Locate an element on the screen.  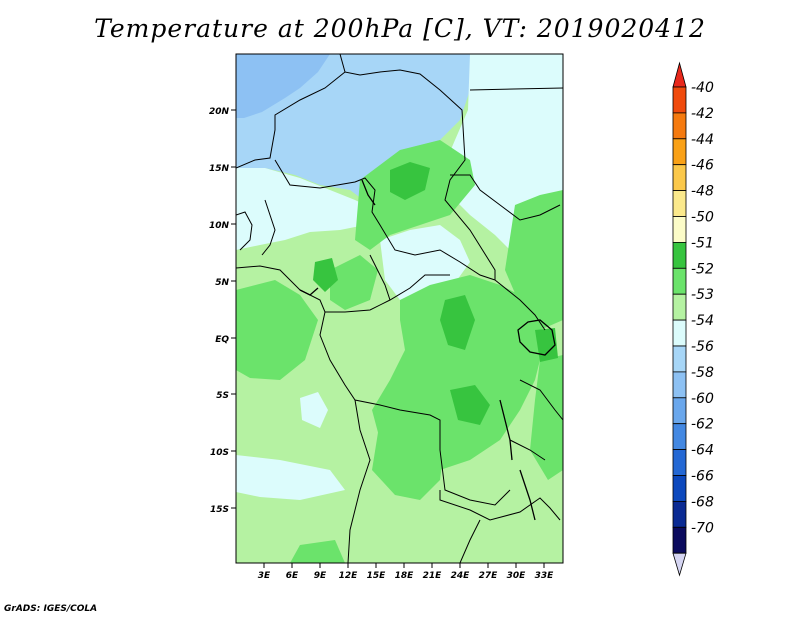
colorbar-label: -42 is located at coordinates (702, 114).